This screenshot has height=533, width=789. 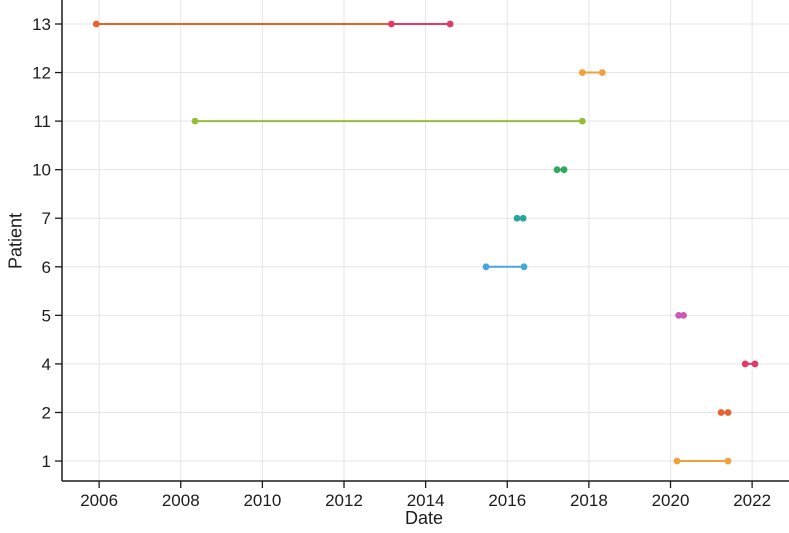 What do you see at coordinates (589, 500) in the screenshot?
I see `x-tick-label: 2018` at bounding box center [589, 500].